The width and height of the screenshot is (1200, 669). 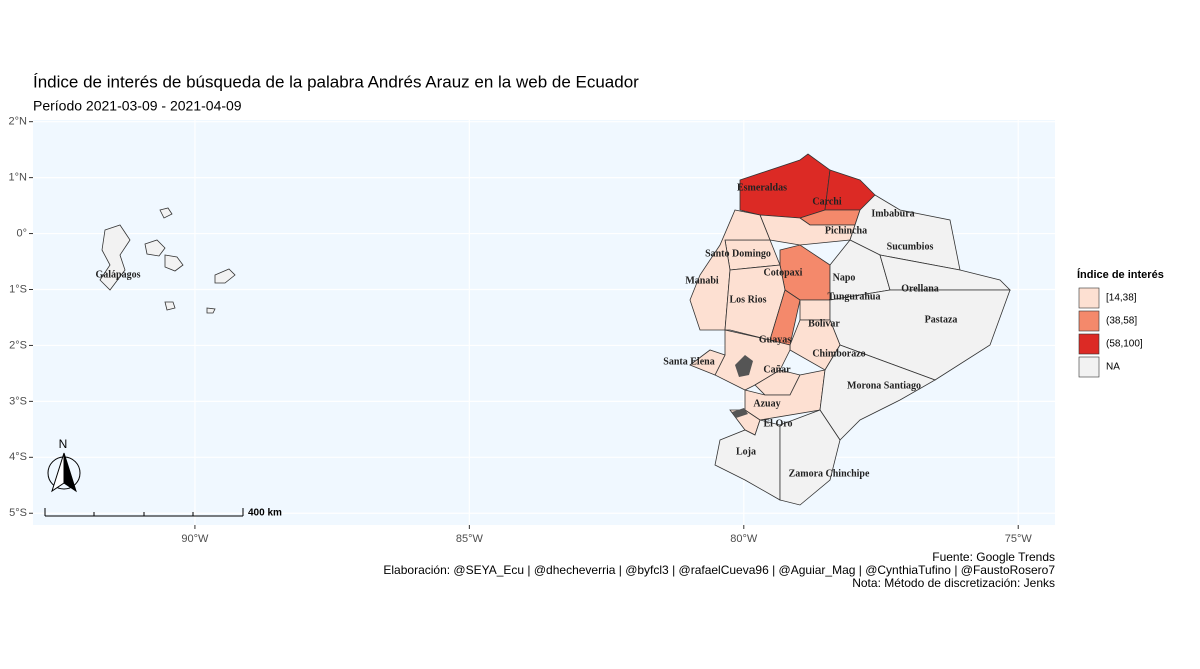 I want to click on legend-title: Índice de interés, so click(x=1120, y=274).